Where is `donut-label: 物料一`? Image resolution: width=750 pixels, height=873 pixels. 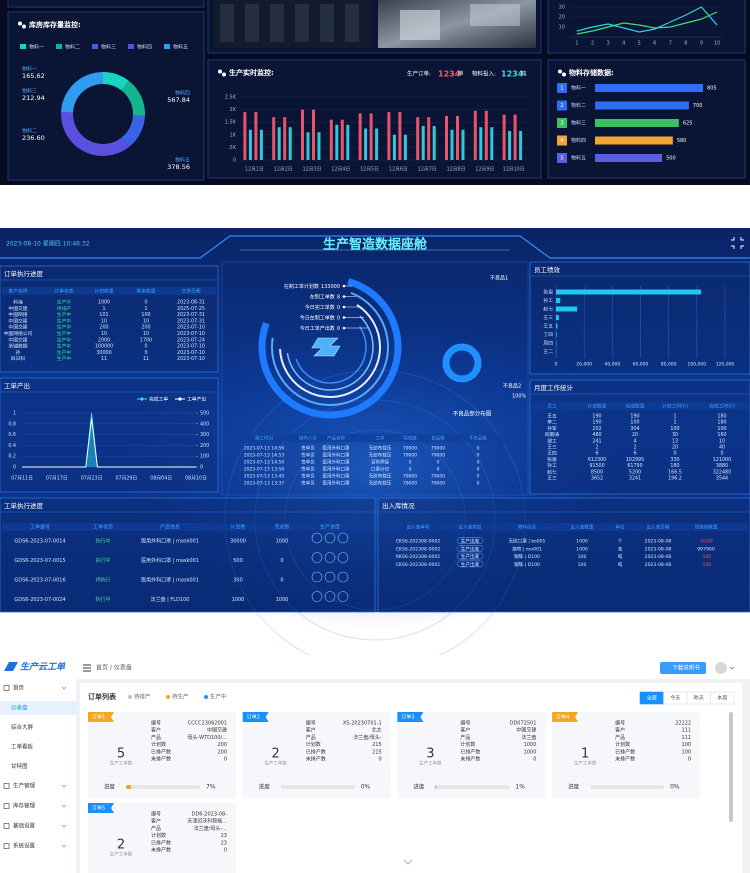
donut-label: 物料一 is located at coordinates (29, 69).